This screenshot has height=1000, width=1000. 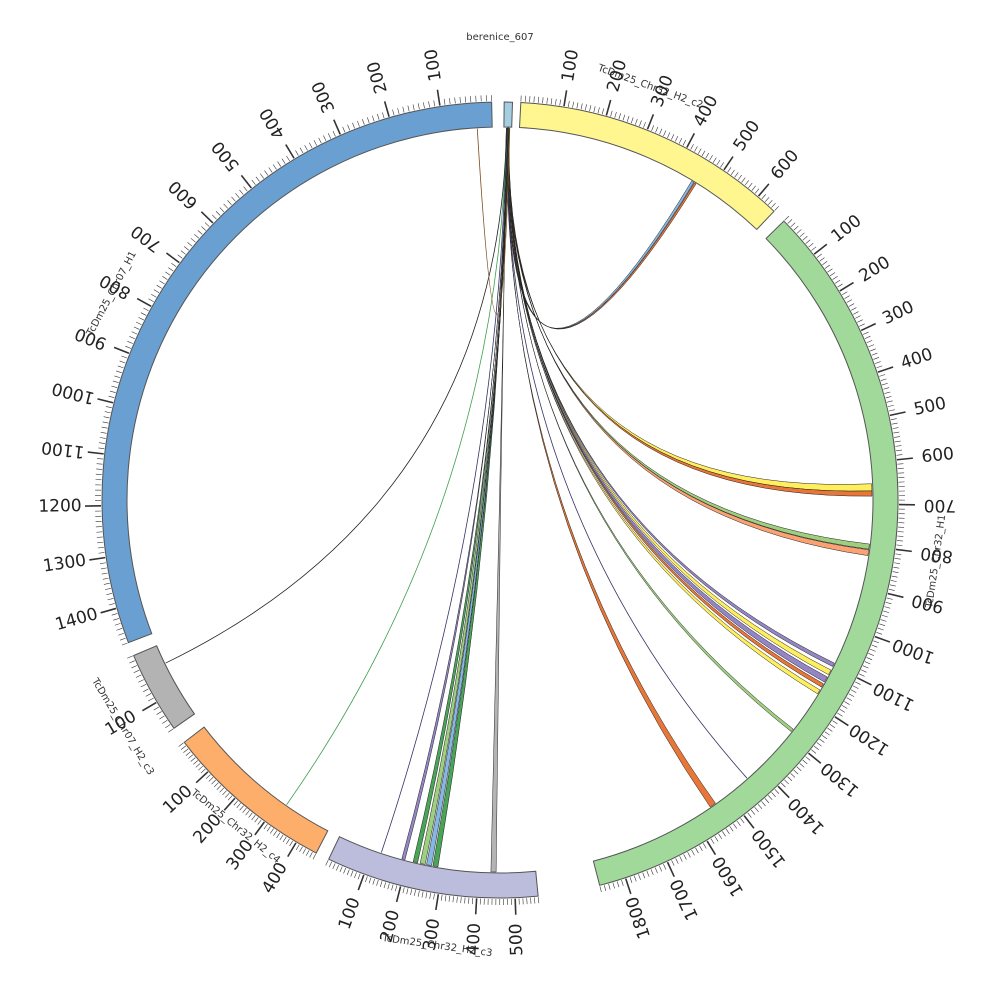 I want to click on segment-tcdm25-chr32-h2-c2, so click(x=646, y=166).